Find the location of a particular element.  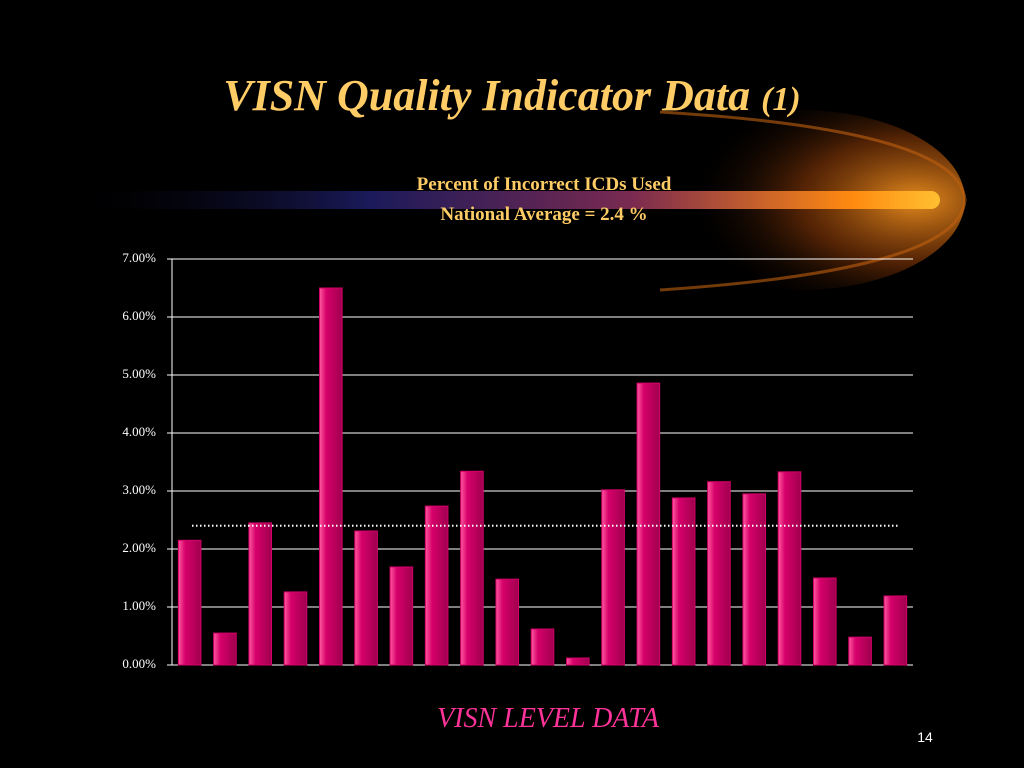

title-number: (1) is located at coordinates (781, 99).